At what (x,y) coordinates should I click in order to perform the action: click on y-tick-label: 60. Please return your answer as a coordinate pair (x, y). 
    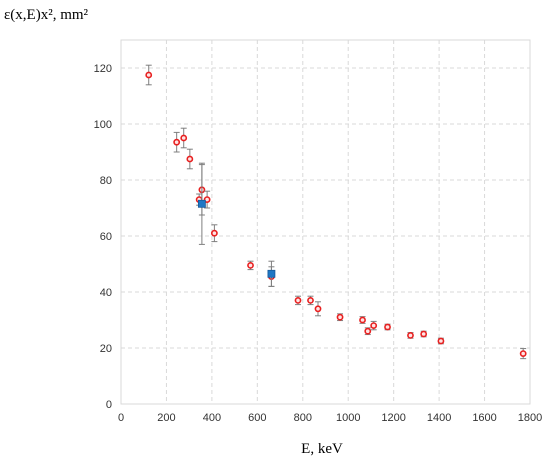
    Looking at the image, I should click on (106, 237).